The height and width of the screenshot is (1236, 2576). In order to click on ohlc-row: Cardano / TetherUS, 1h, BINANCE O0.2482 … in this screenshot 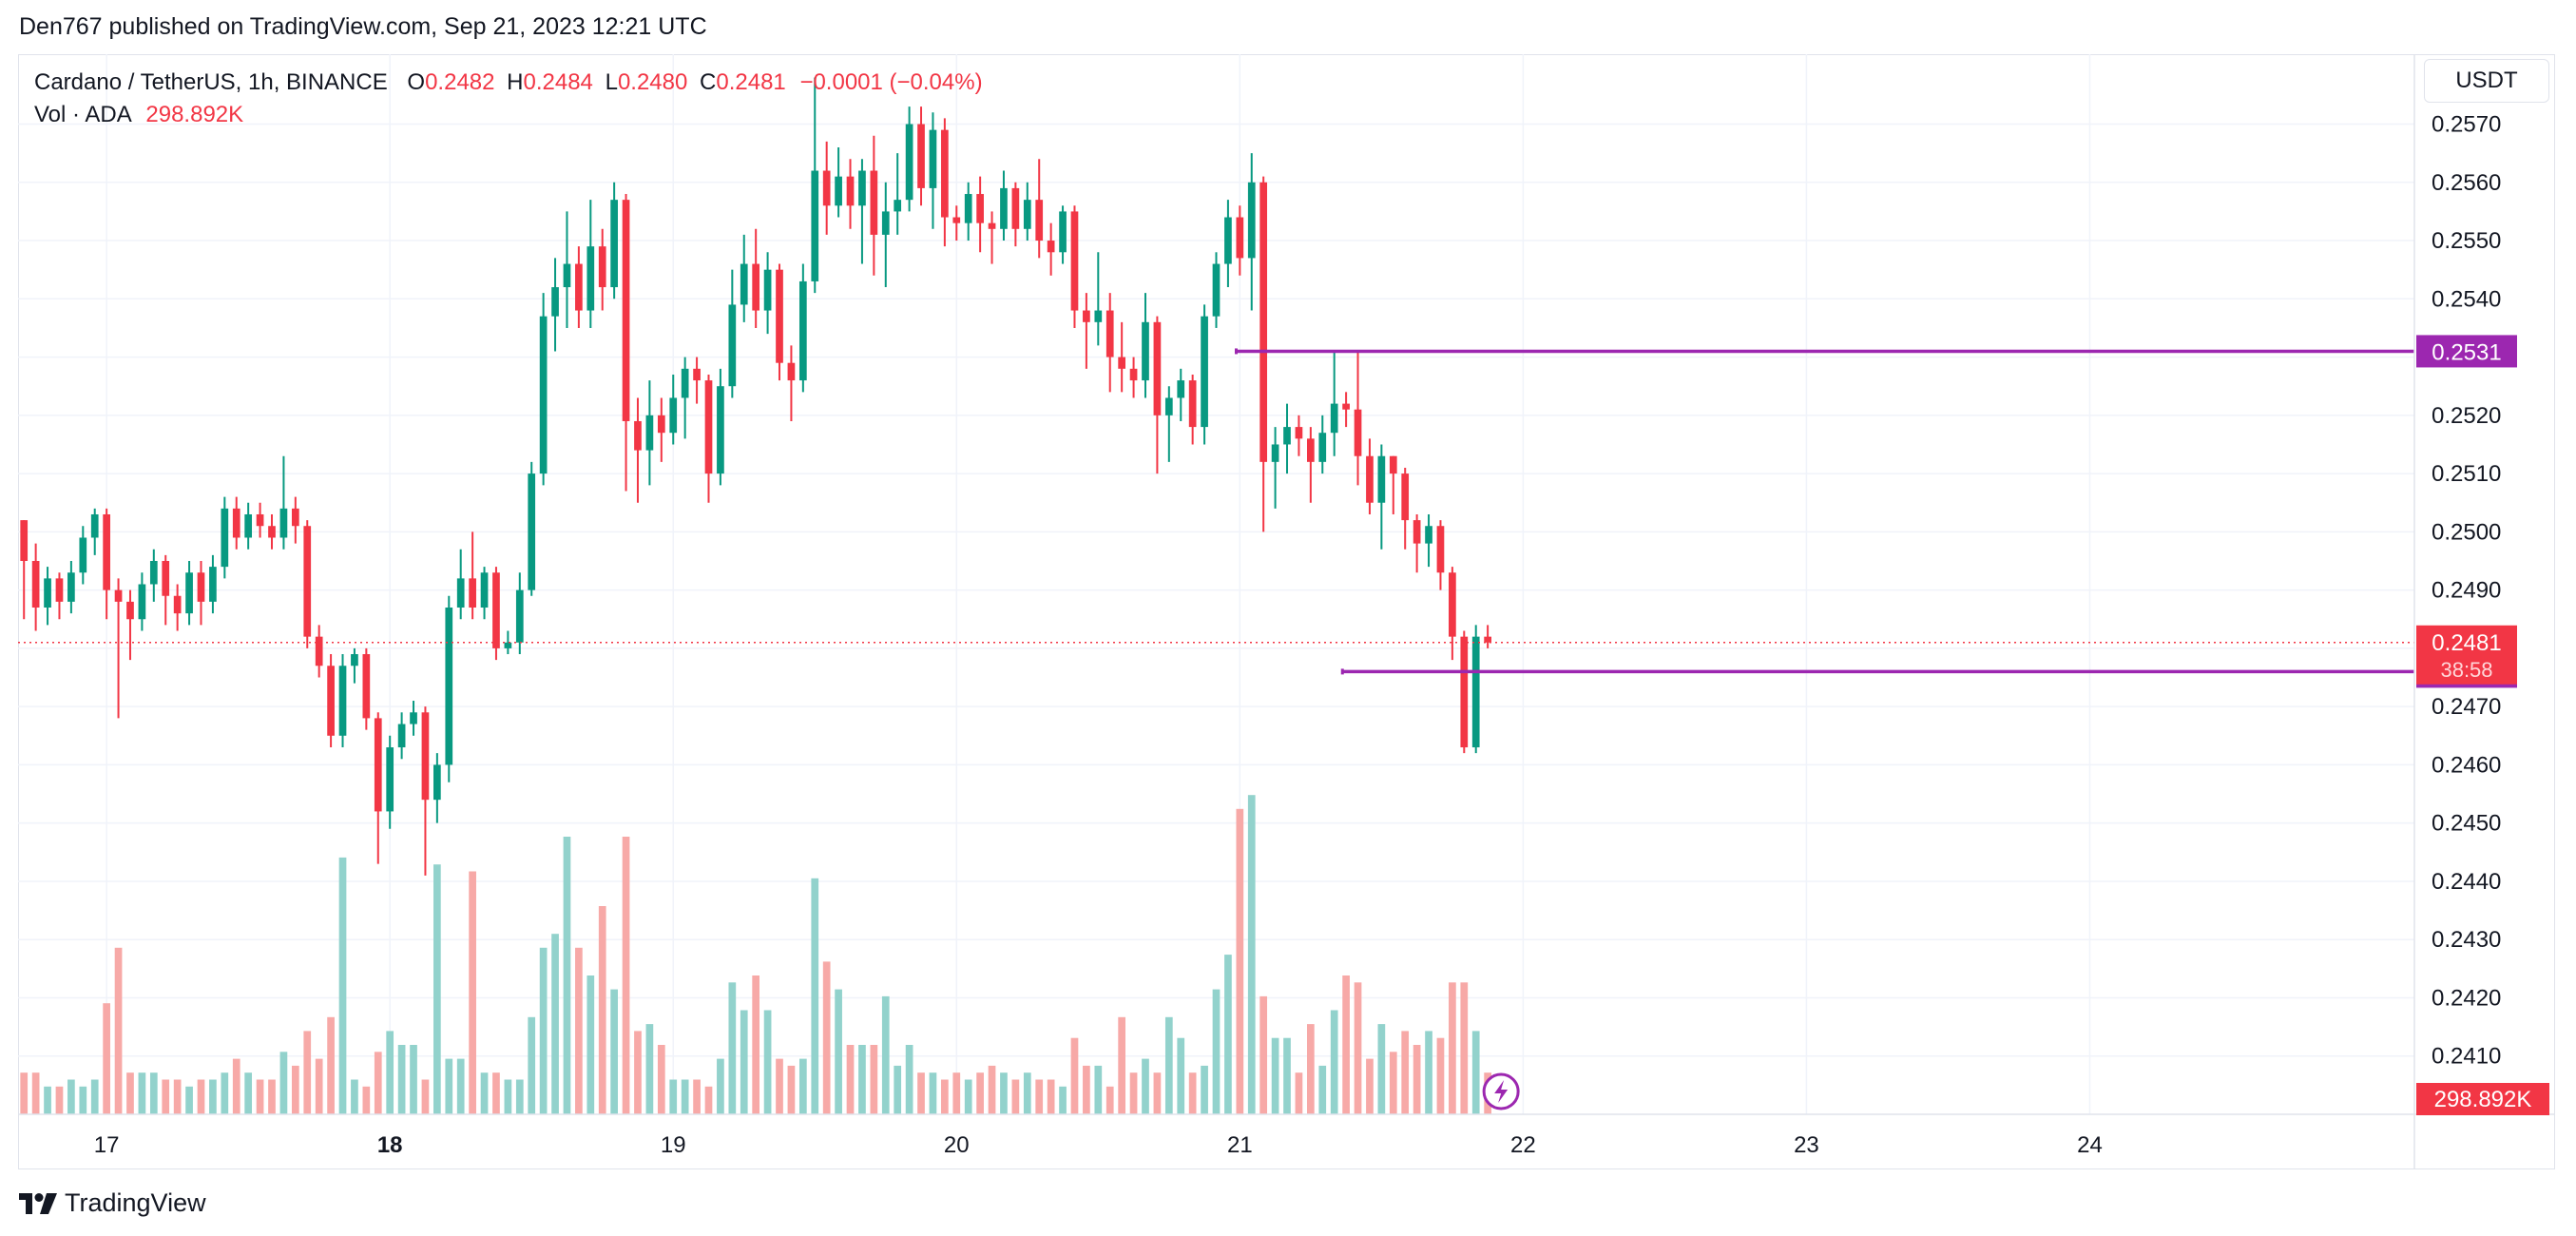, I will do `click(509, 83)`.